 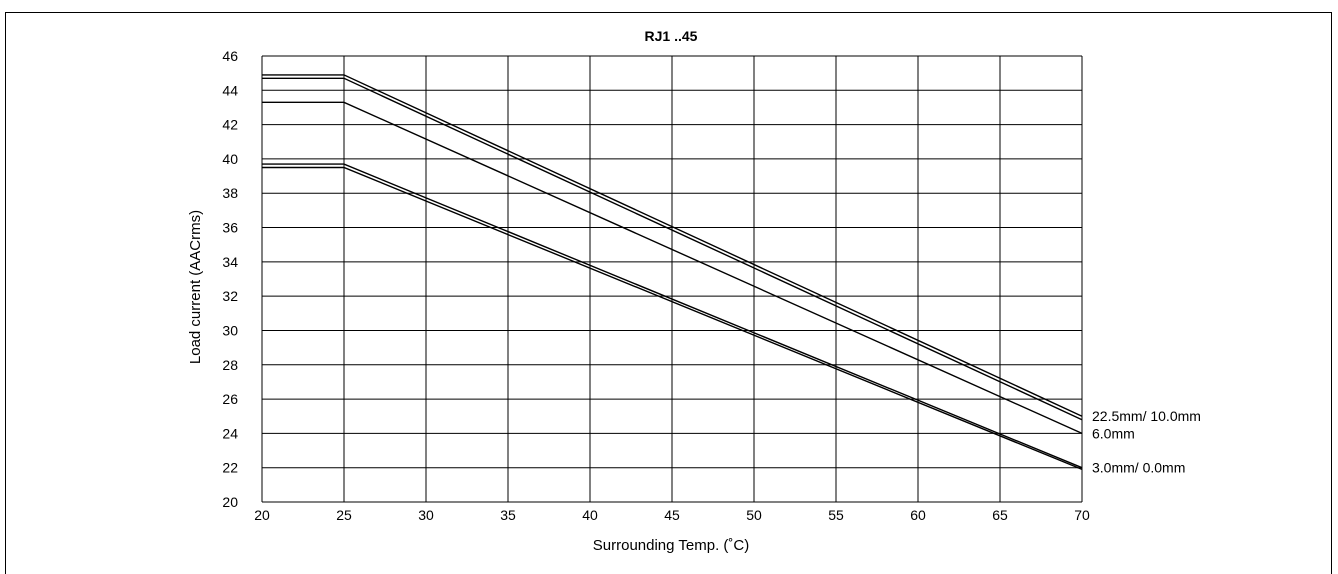 I want to click on y-tick-label-5: 30, so click(x=230, y=330).